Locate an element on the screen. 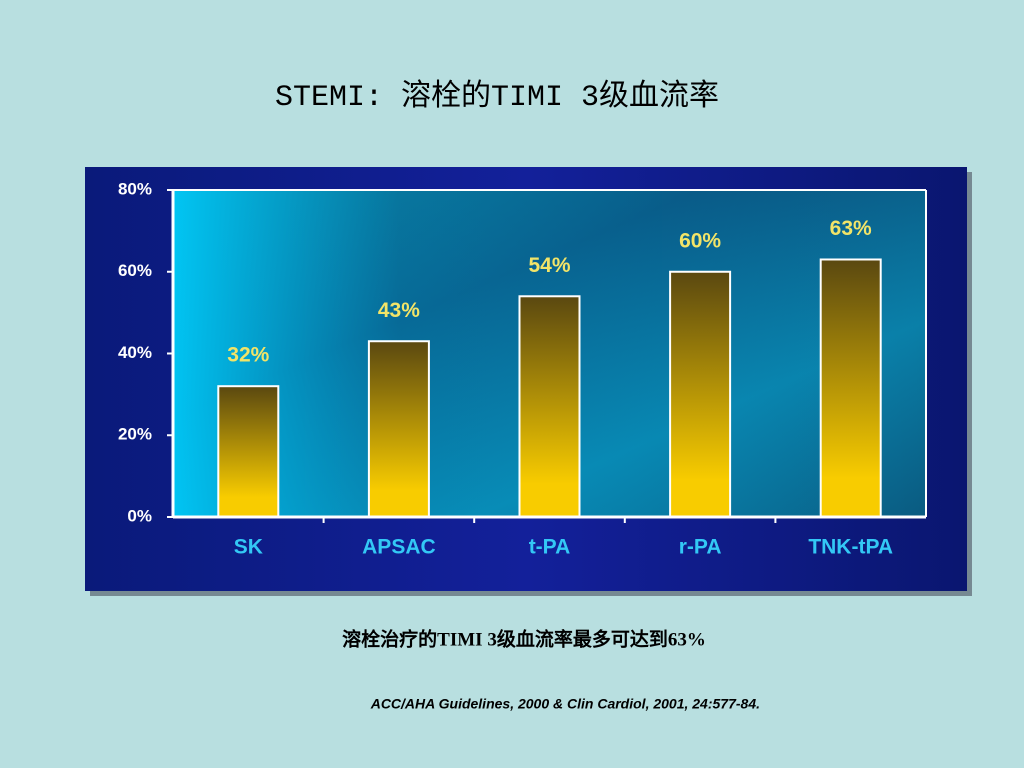 The width and height of the screenshot is (1024, 768). y-tick-label: 20% is located at coordinates (135, 434).